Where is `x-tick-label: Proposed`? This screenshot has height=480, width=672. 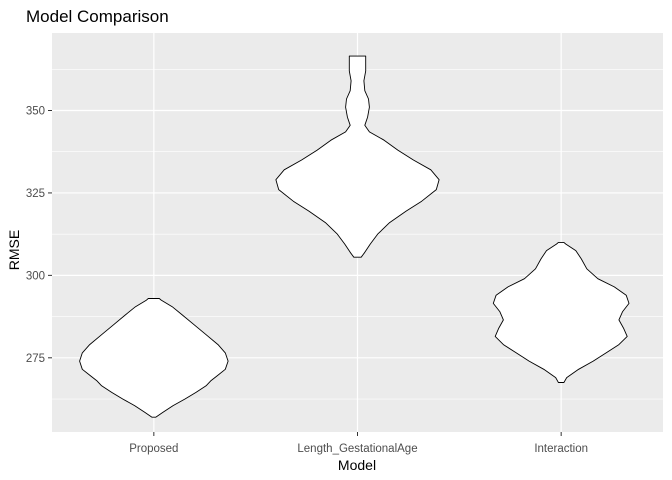
x-tick-label: Proposed is located at coordinates (153, 449).